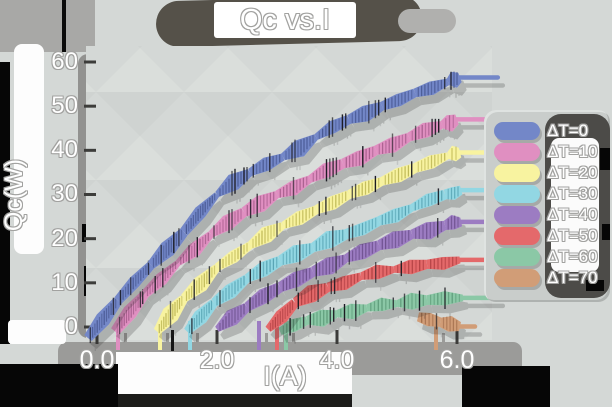 The height and width of the screenshot is (407, 612). I want to click on x-axis-label: I(A), so click(285, 376).